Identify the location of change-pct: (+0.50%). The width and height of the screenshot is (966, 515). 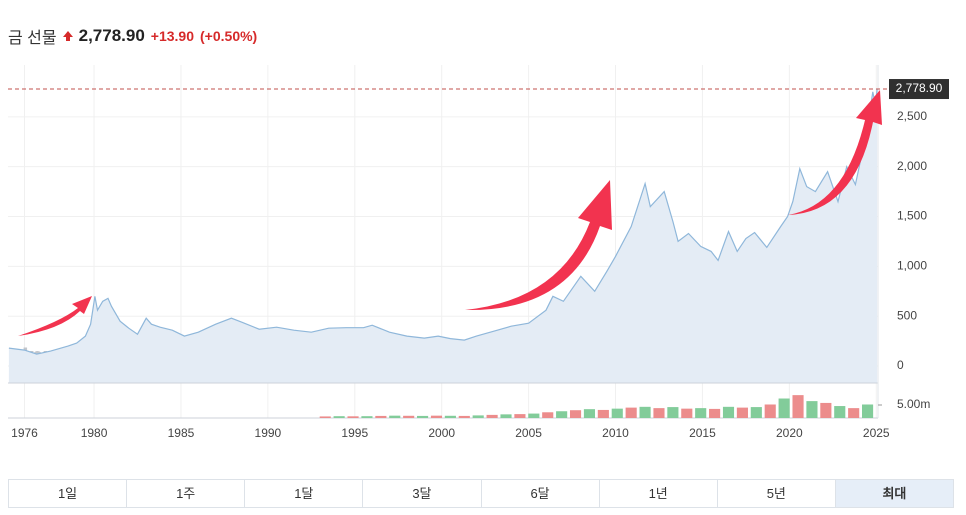
(229, 36).